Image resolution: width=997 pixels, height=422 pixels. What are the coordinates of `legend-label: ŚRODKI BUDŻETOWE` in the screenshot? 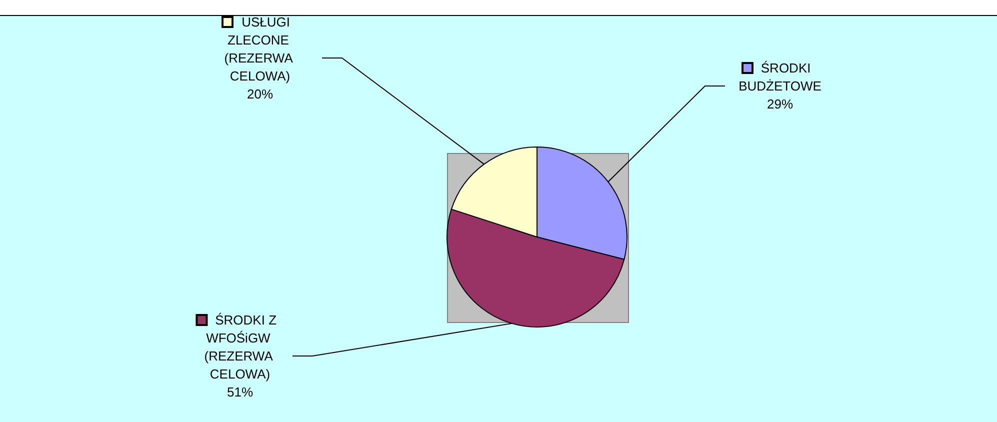 It's located at (780, 77).